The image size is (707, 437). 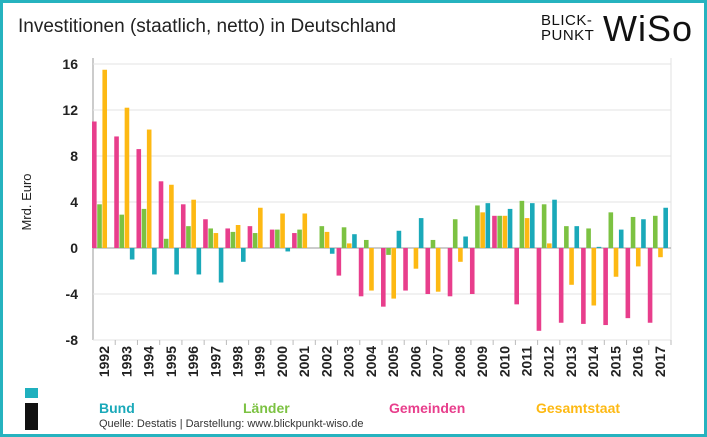 What do you see at coordinates (305, 230) in the screenshot?
I see `bar-gesamtstaat-2001` at bounding box center [305, 230].